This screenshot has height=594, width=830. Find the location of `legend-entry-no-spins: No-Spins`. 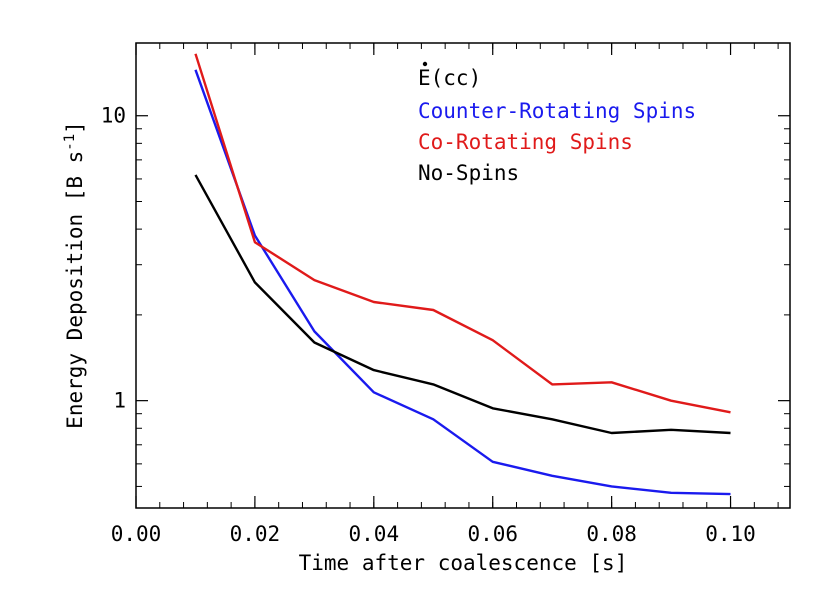

legend-entry-no-spins: No-Spins is located at coordinates (468, 173).